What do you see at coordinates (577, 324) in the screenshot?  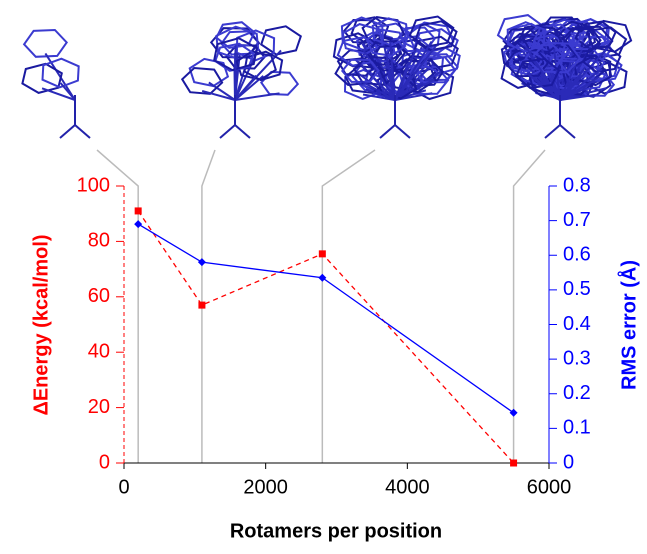 I see `y2-tick-label: 0.4` at bounding box center [577, 324].